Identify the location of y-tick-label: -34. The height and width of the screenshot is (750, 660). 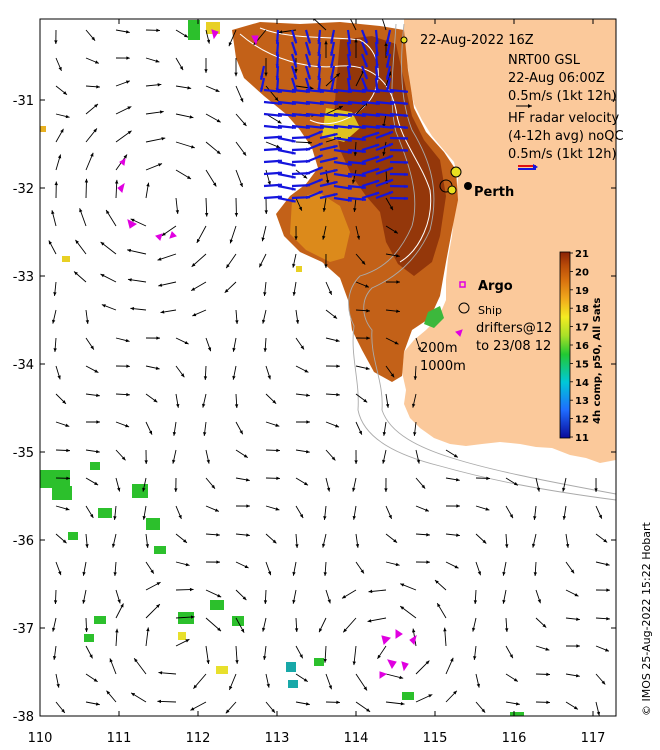
(23, 365).